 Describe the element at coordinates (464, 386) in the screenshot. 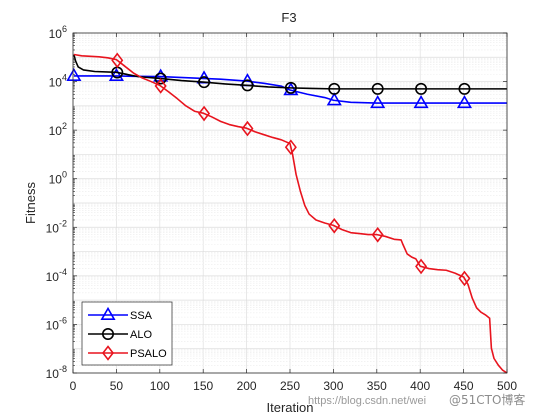

I see `x-tick-label: 450` at that location.